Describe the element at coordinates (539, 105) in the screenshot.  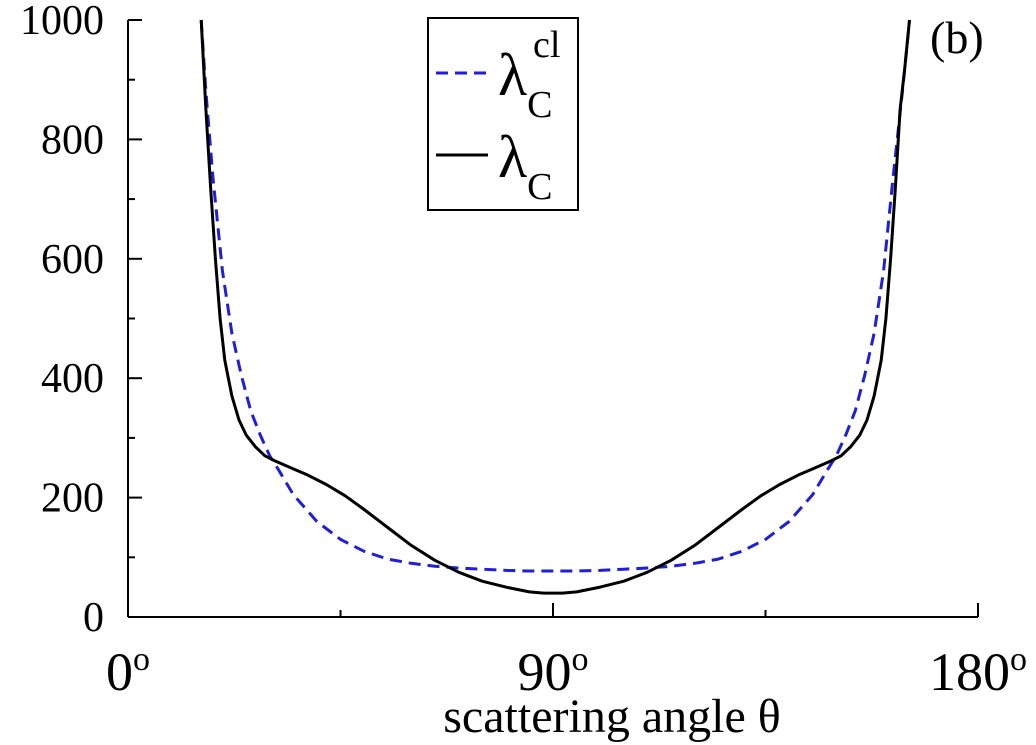
I see `legend-entry-1-subscript: C` at that location.